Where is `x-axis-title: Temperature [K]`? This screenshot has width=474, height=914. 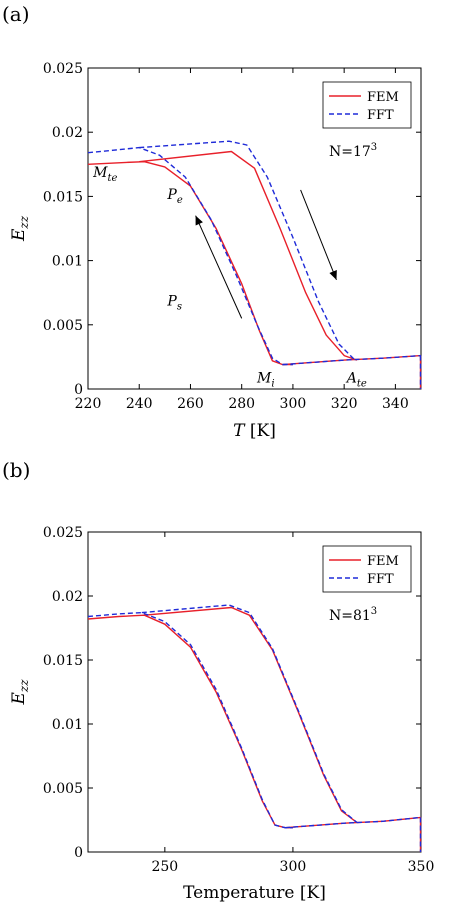 x-axis-title: Temperature [K] is located at coordinates (254, 893).